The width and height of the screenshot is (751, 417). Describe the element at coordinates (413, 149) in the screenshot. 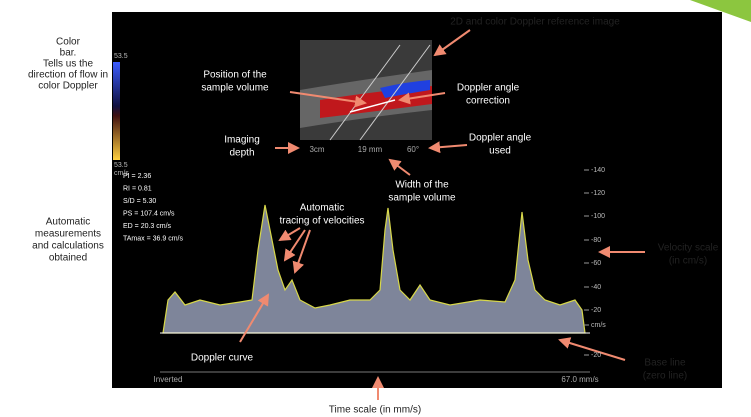

I see `readout: 60°` at that location.